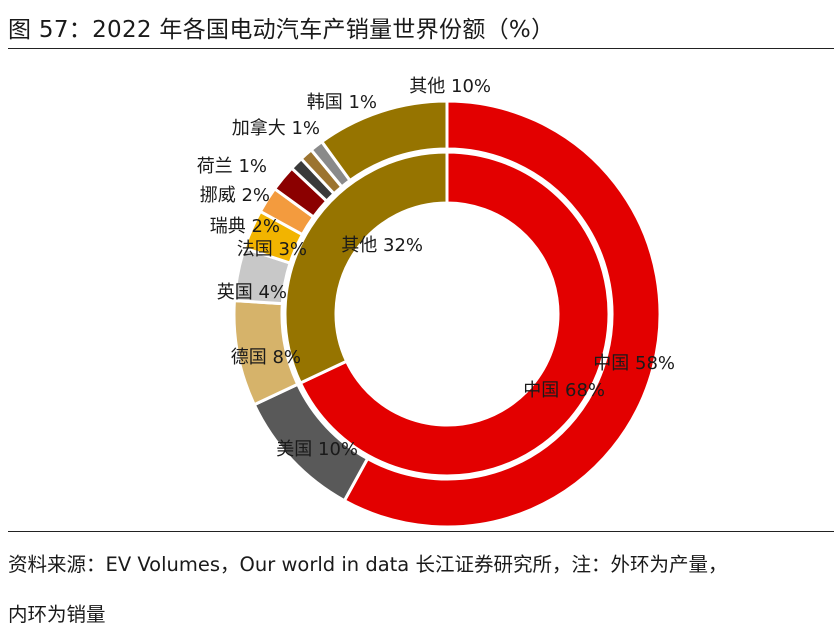 This screenshot has height=633, width=834. What do you see at coordinates (266, 357) in the screenshot?
I see `outer-slice-label: 德国 8%` at bounding box center [266, 357].